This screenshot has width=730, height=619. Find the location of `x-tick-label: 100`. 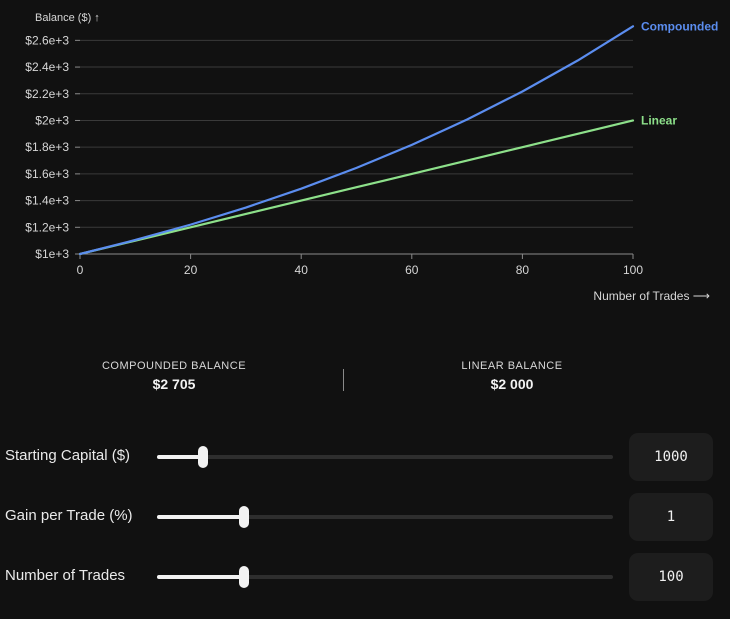

x-tick-label: 100 is located at coordinates (633, 270).